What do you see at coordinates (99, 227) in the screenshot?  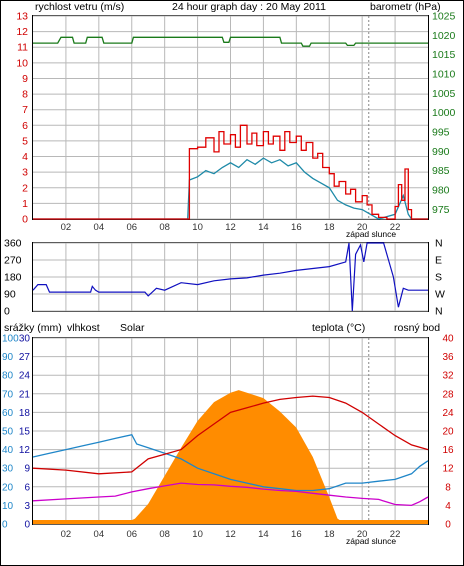 I see `x-tick-label-top: 04` at bounding box center [99, 227].